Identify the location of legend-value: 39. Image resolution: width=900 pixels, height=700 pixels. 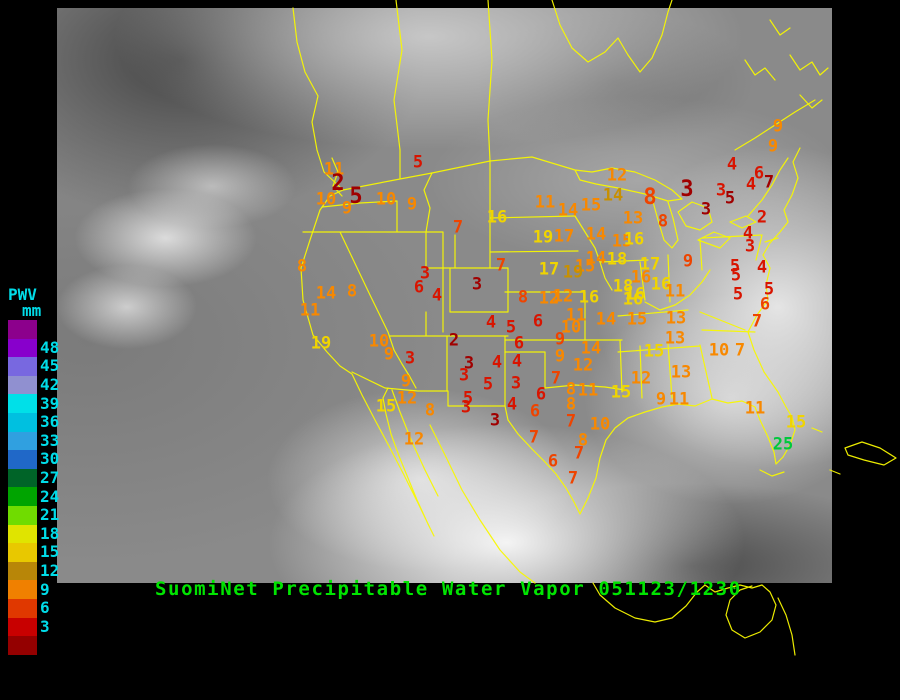
(50, 403).